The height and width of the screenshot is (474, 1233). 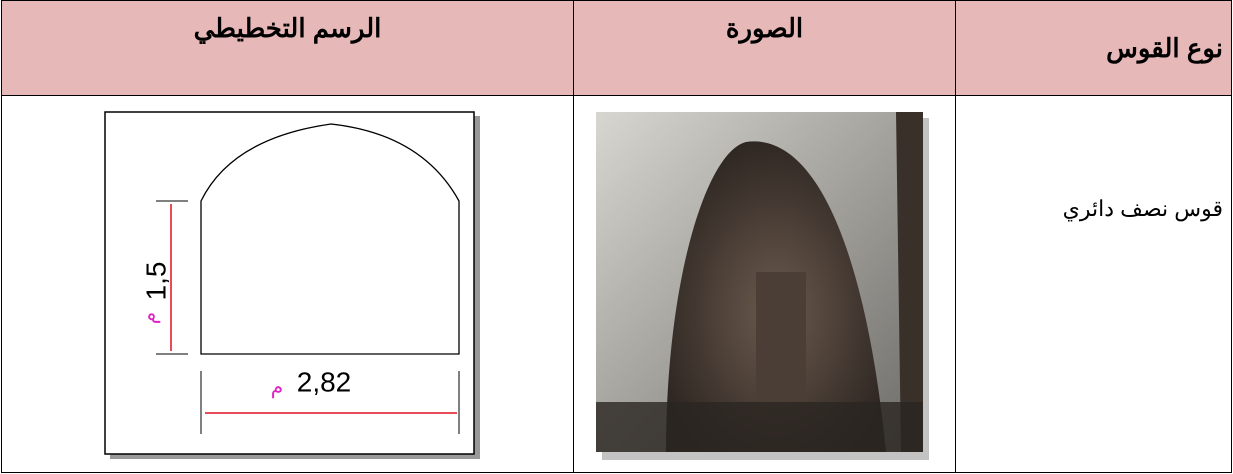 I want to click on height-label: 1,5, so click(x=155, y=281).